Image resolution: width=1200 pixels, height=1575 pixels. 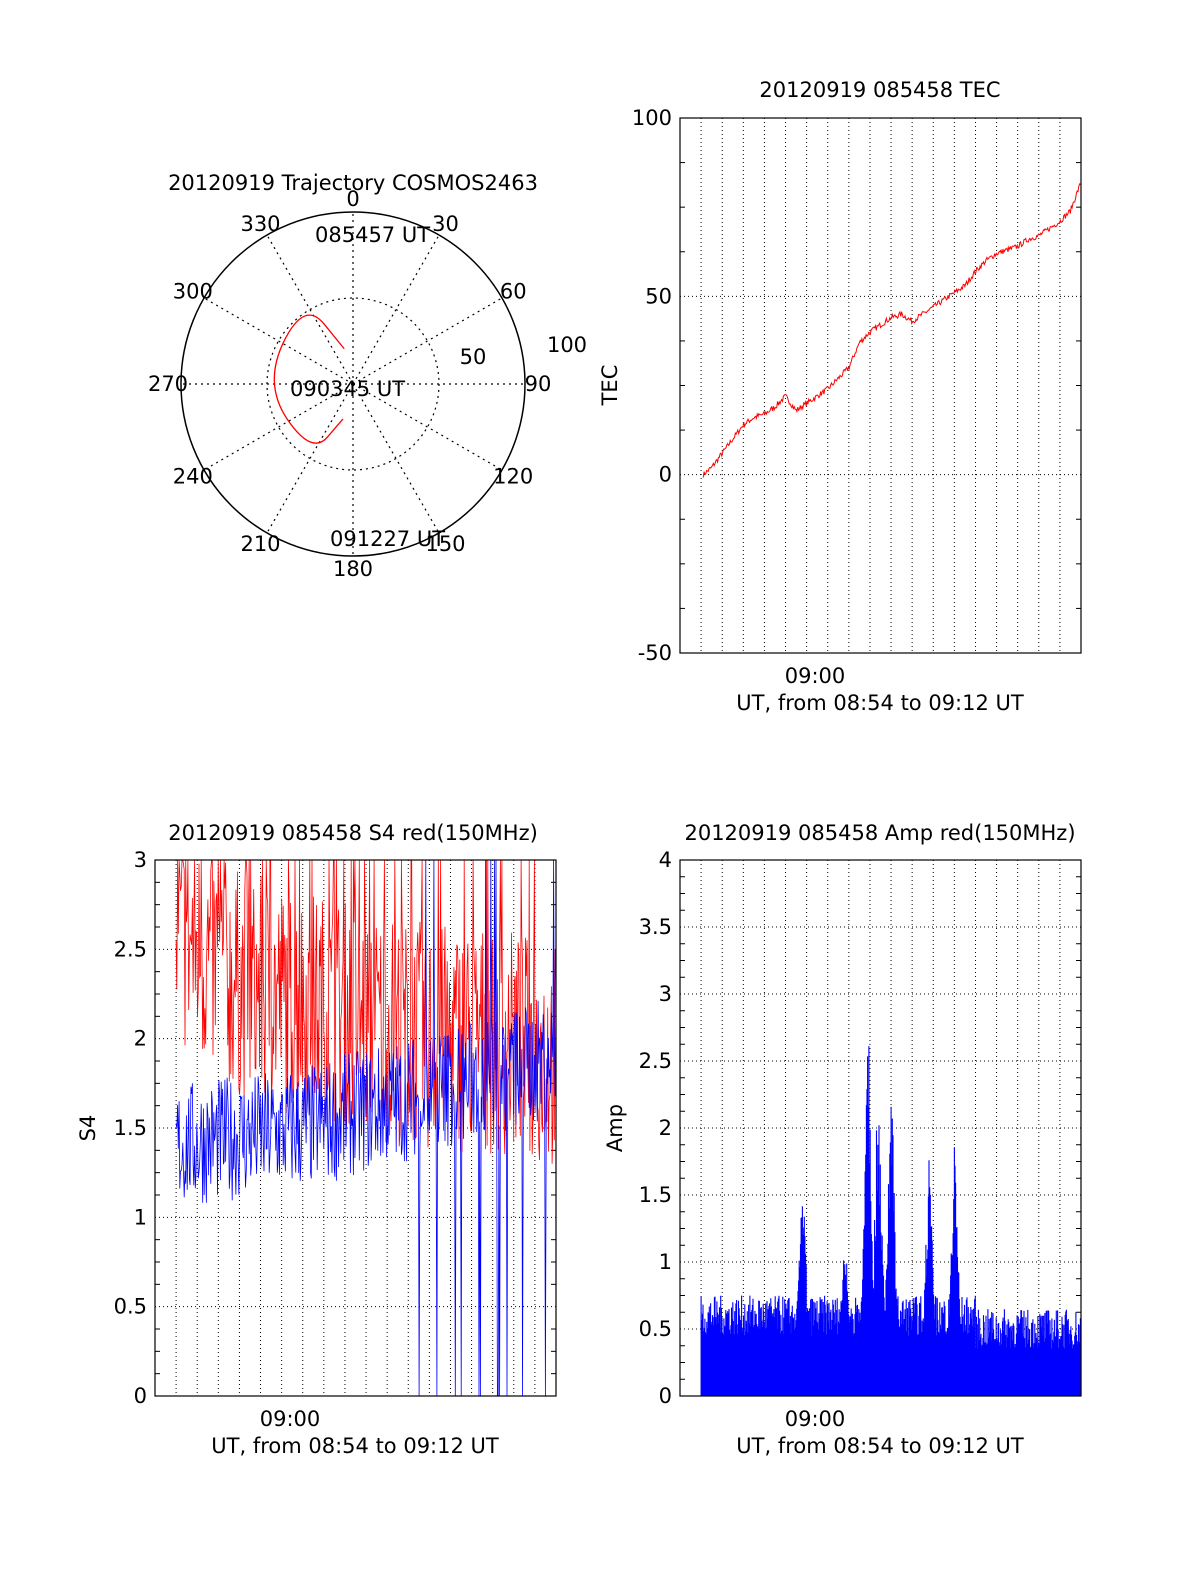 I want to click on polar-angle-tick-label: 150, so click(x=445, y=544).